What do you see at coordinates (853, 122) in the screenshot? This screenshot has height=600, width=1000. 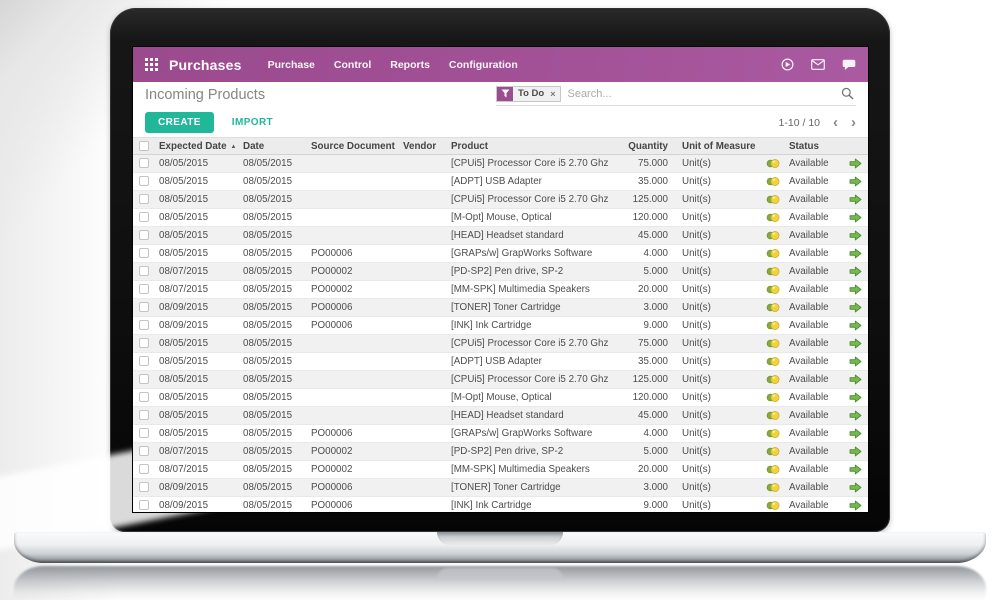 I see `pager-next-icon: ›` at bounding box center [853, 122].